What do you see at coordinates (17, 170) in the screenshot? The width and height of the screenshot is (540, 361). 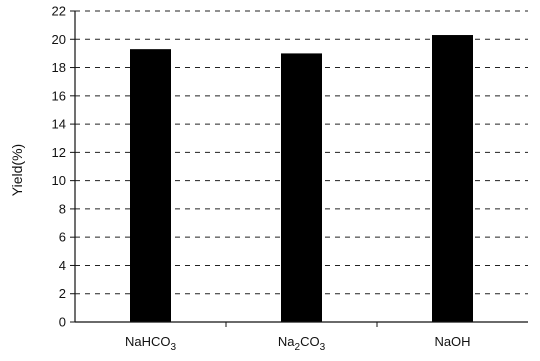 I see `y-axis-title: Yield(%)` at bounding box center [17, 170].